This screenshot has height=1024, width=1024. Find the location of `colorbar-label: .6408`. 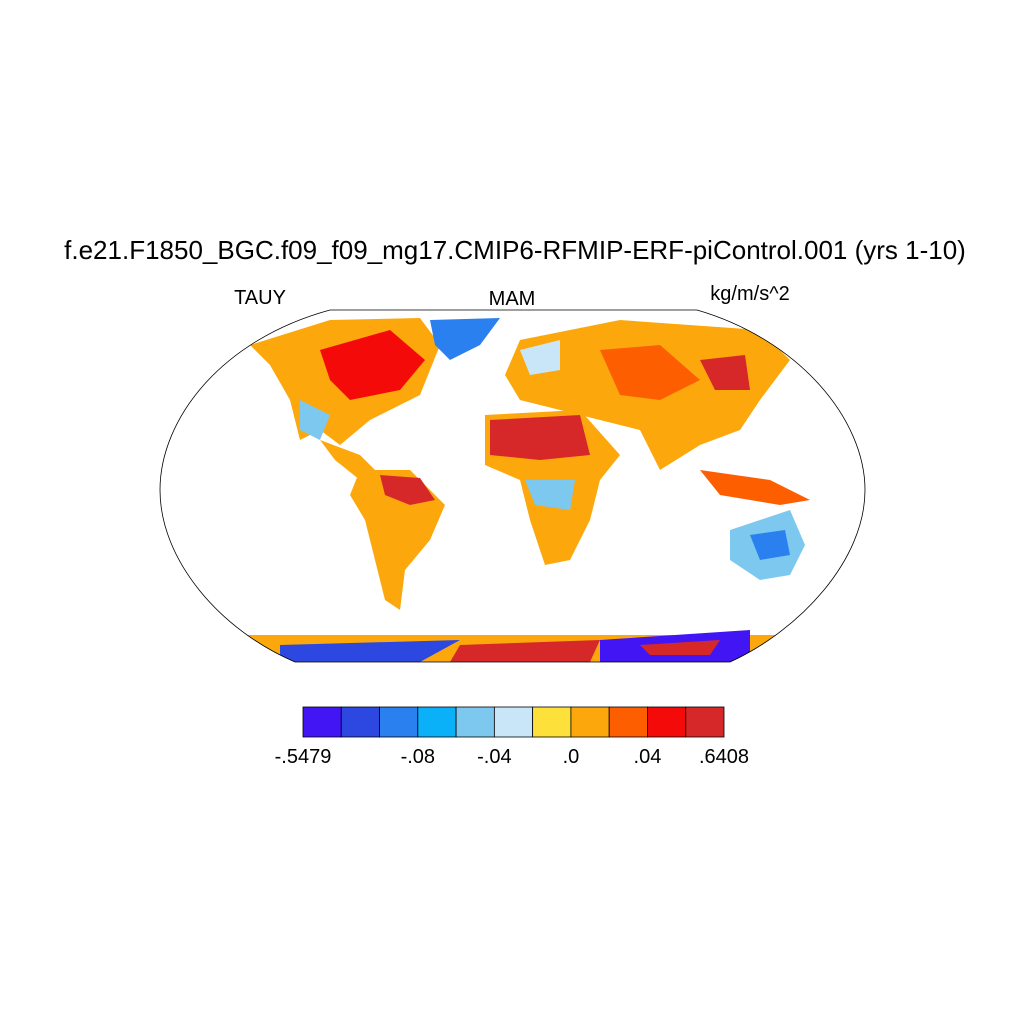

colorbar-label: .6408 is located at coordinates (724, 757).